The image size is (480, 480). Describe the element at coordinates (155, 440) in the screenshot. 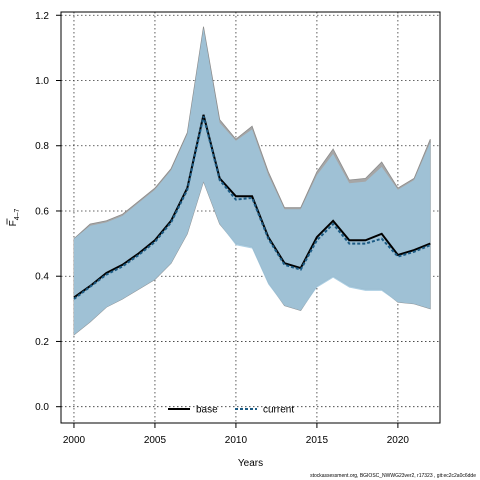

I see `x-tick-label: 2005` at that location.